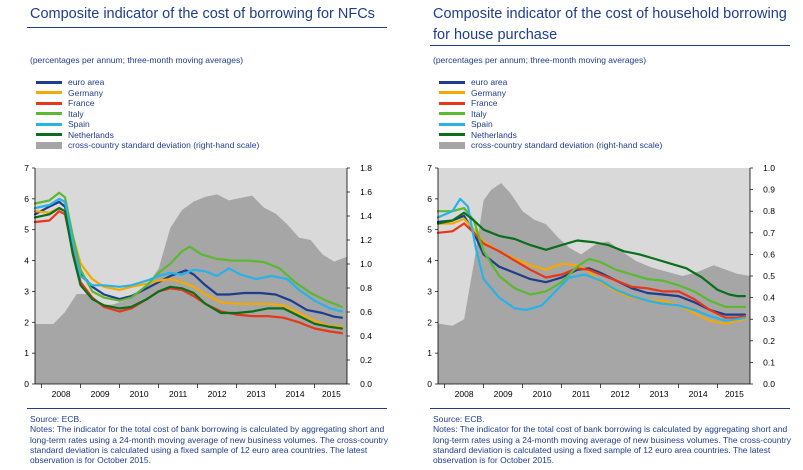  Describe the element at coordinates (76, 113) in the screenshot. I see `legend-label: Italy` at that location.